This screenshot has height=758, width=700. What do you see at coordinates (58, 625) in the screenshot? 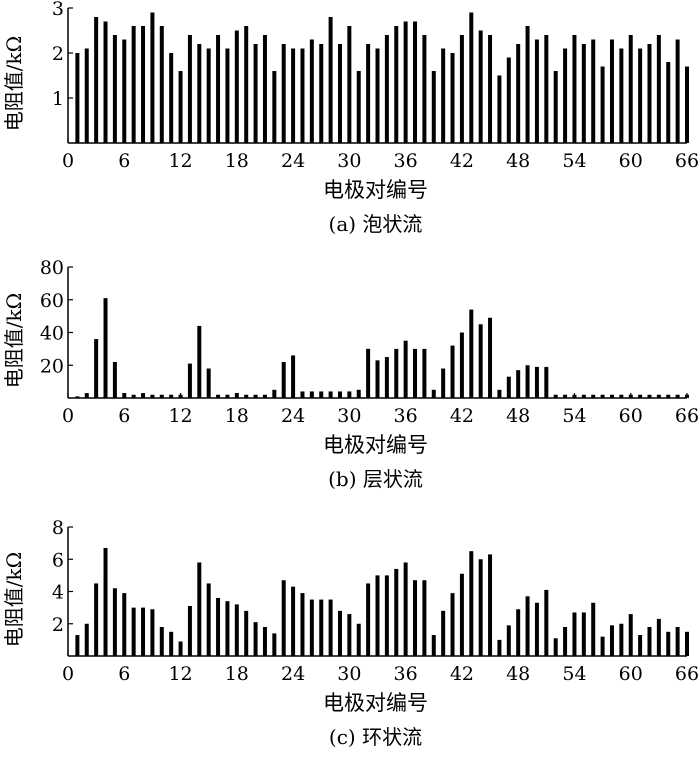
I see `y-tick-label-c-2: 2` at bounding box center [58, 625].